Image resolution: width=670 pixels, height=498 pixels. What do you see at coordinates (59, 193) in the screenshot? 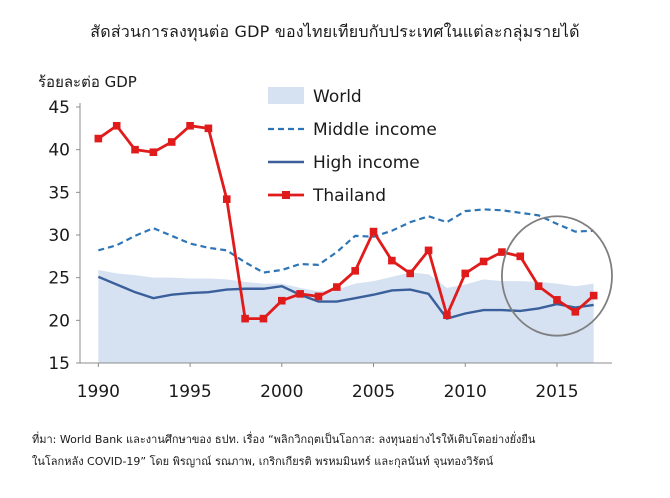
I see `y-tick-label: 35` at bounding box center [59, 193].